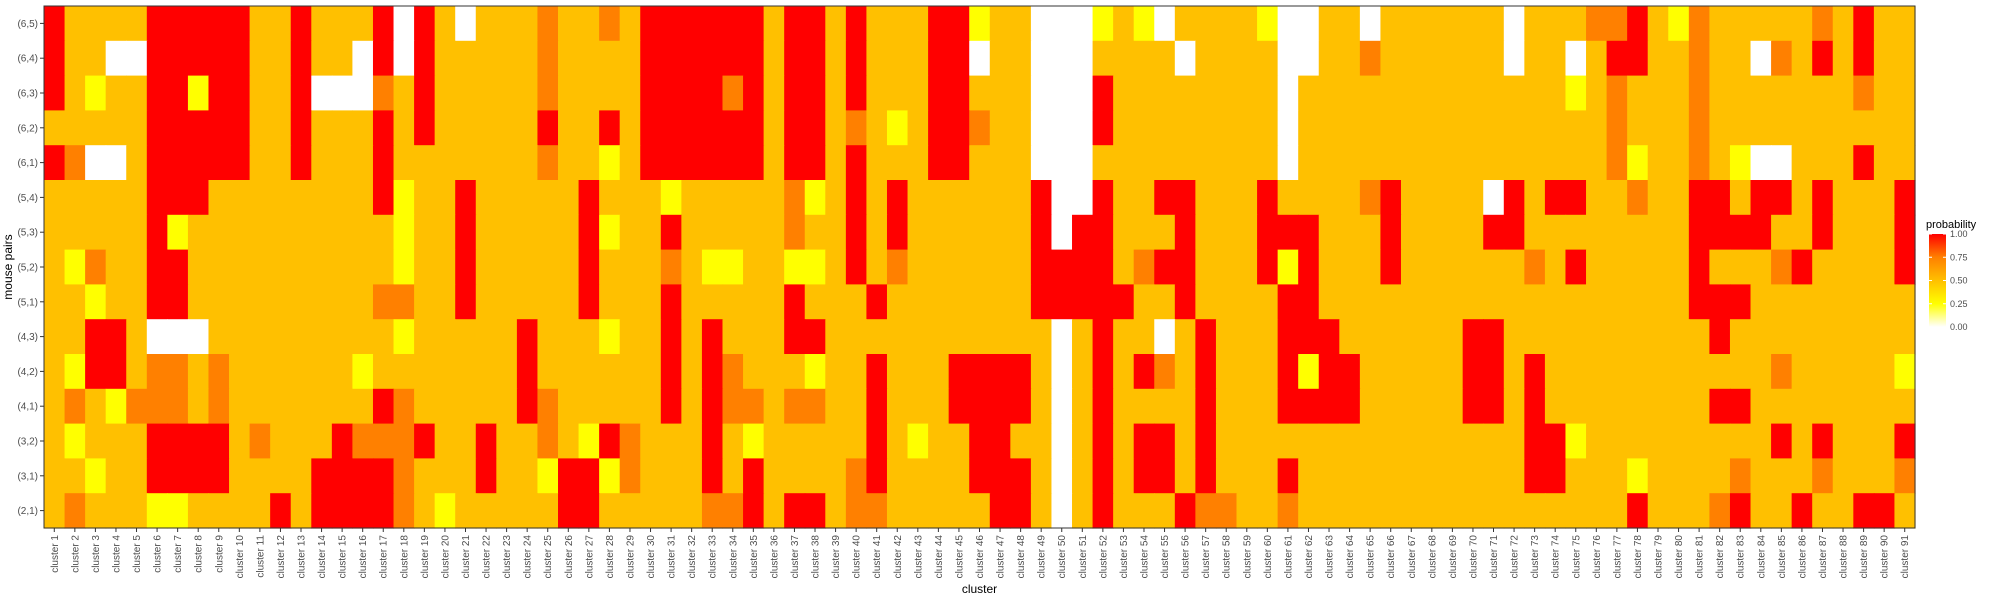  Describe the element at coordinates (1144, 557) in the screenshot. I see `x-tick-label: cluster 54` at that location.